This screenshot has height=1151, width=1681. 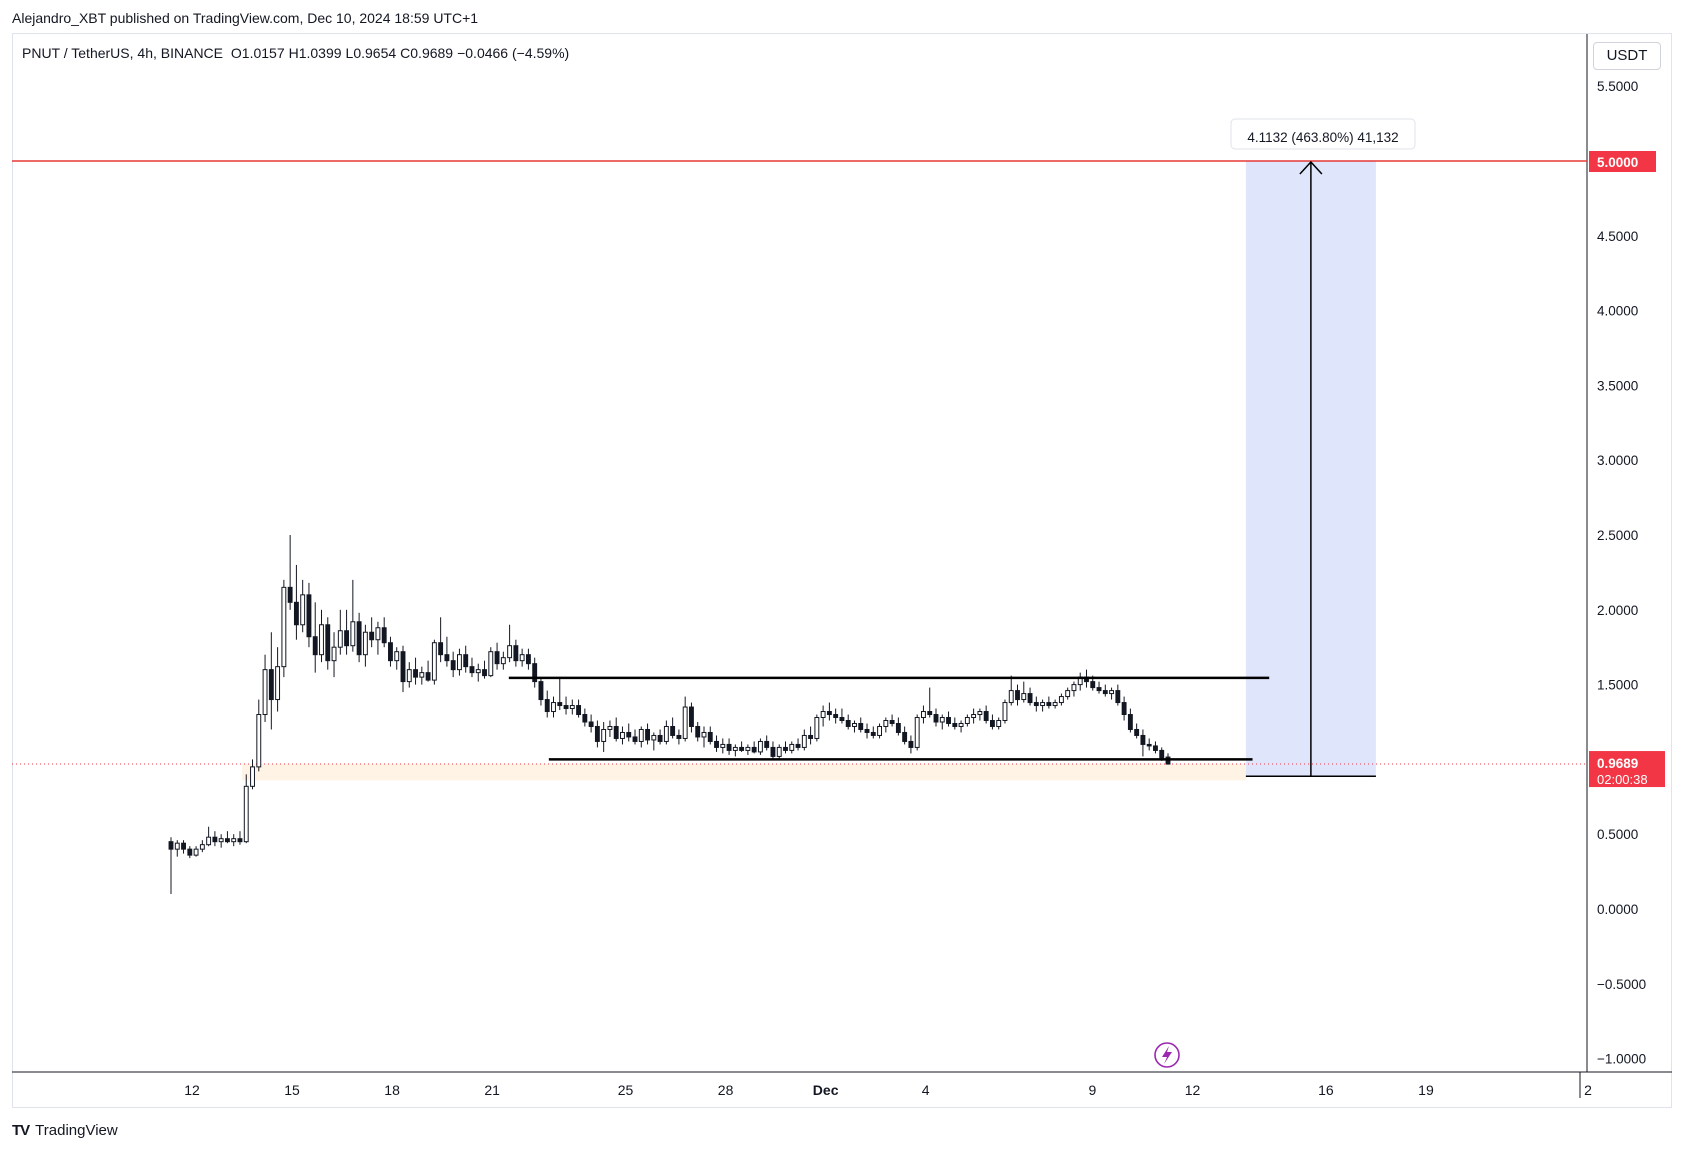 I want to click on legend-symbol: PNUT / TetherUS, 4h, BINANCE, so click(x=122, y=53).